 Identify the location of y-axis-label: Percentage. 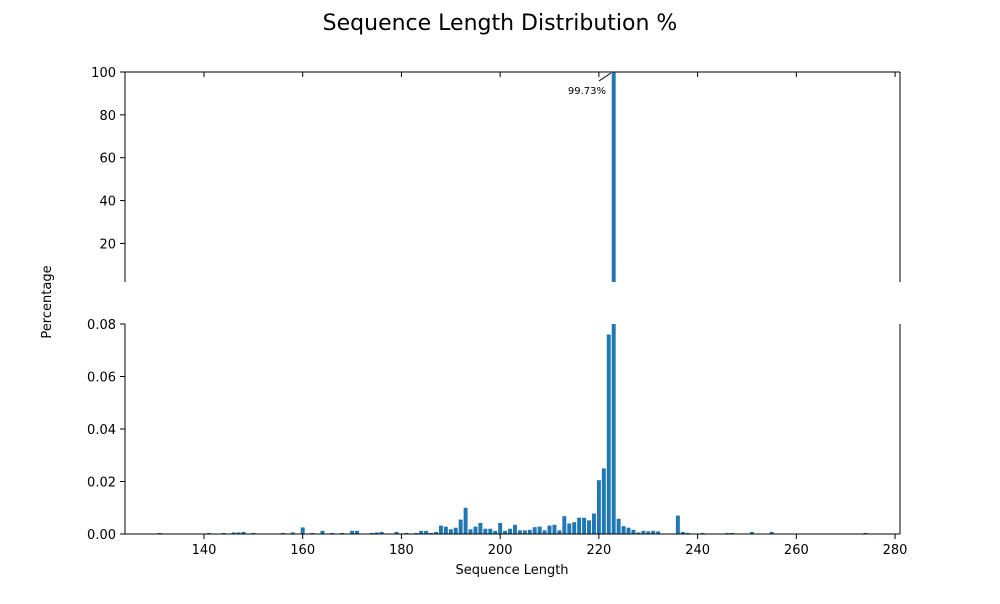
(47, 301).